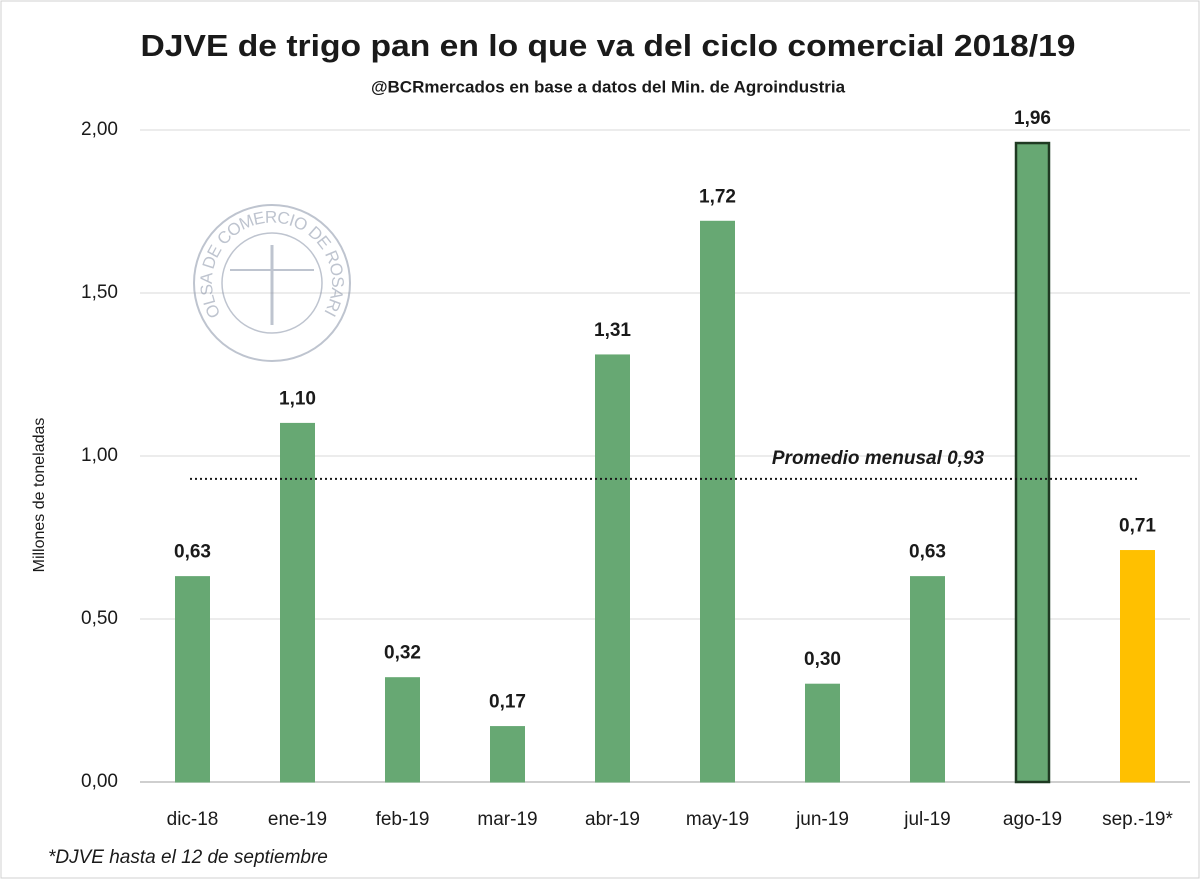  I want to click on average-label: Promedio menusal 0,93, so click(878, 458).